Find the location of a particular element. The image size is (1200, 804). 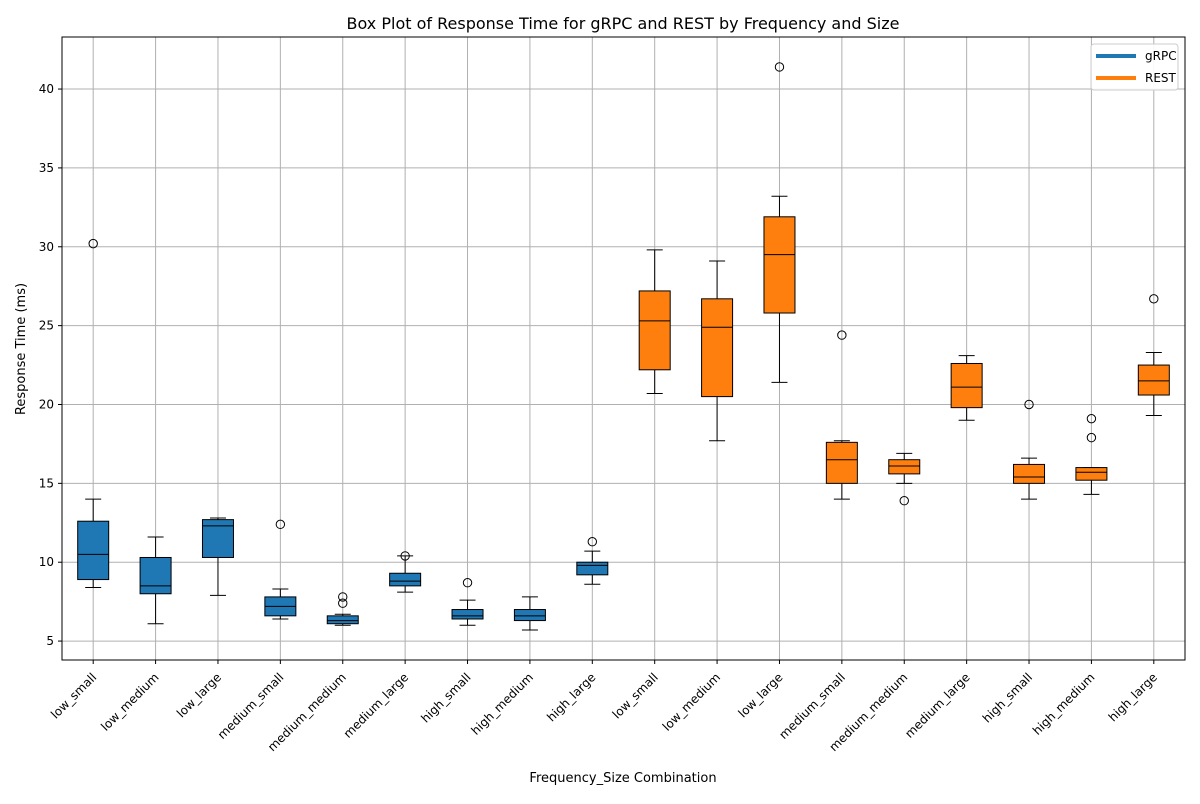

box-grpc-high-small is located at coordinates (467, 602).